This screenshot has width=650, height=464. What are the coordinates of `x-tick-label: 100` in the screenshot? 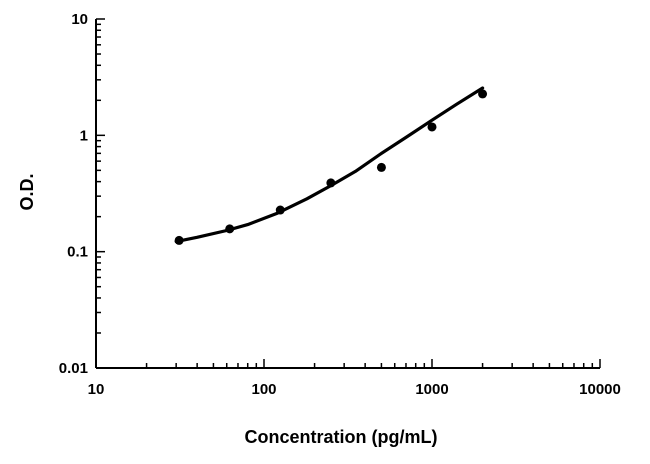 It's located at (263, 389).